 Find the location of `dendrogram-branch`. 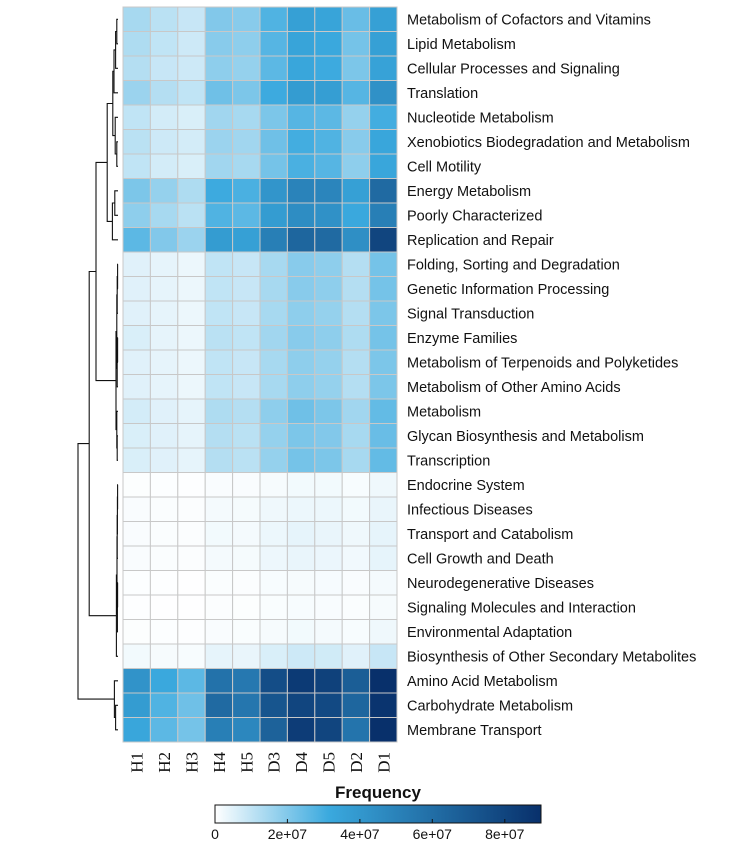

dendrogram-branch is located at coordinates (116, 717).